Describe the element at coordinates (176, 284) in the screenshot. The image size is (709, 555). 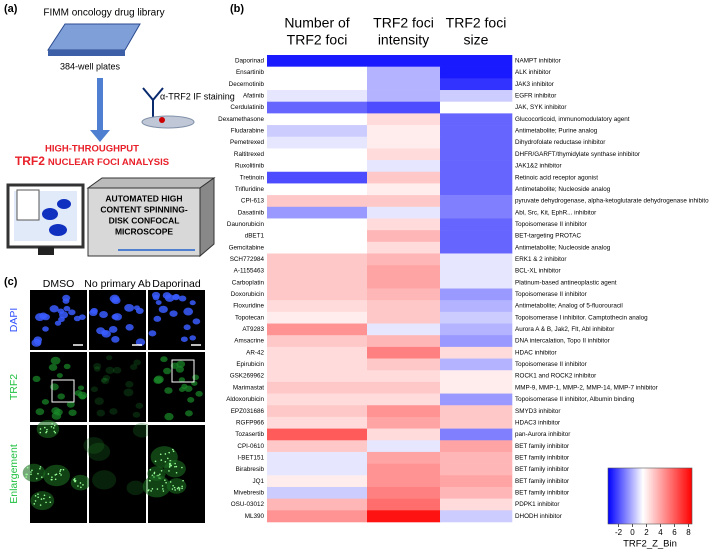
I see `column-label: Daporinad` at that location.